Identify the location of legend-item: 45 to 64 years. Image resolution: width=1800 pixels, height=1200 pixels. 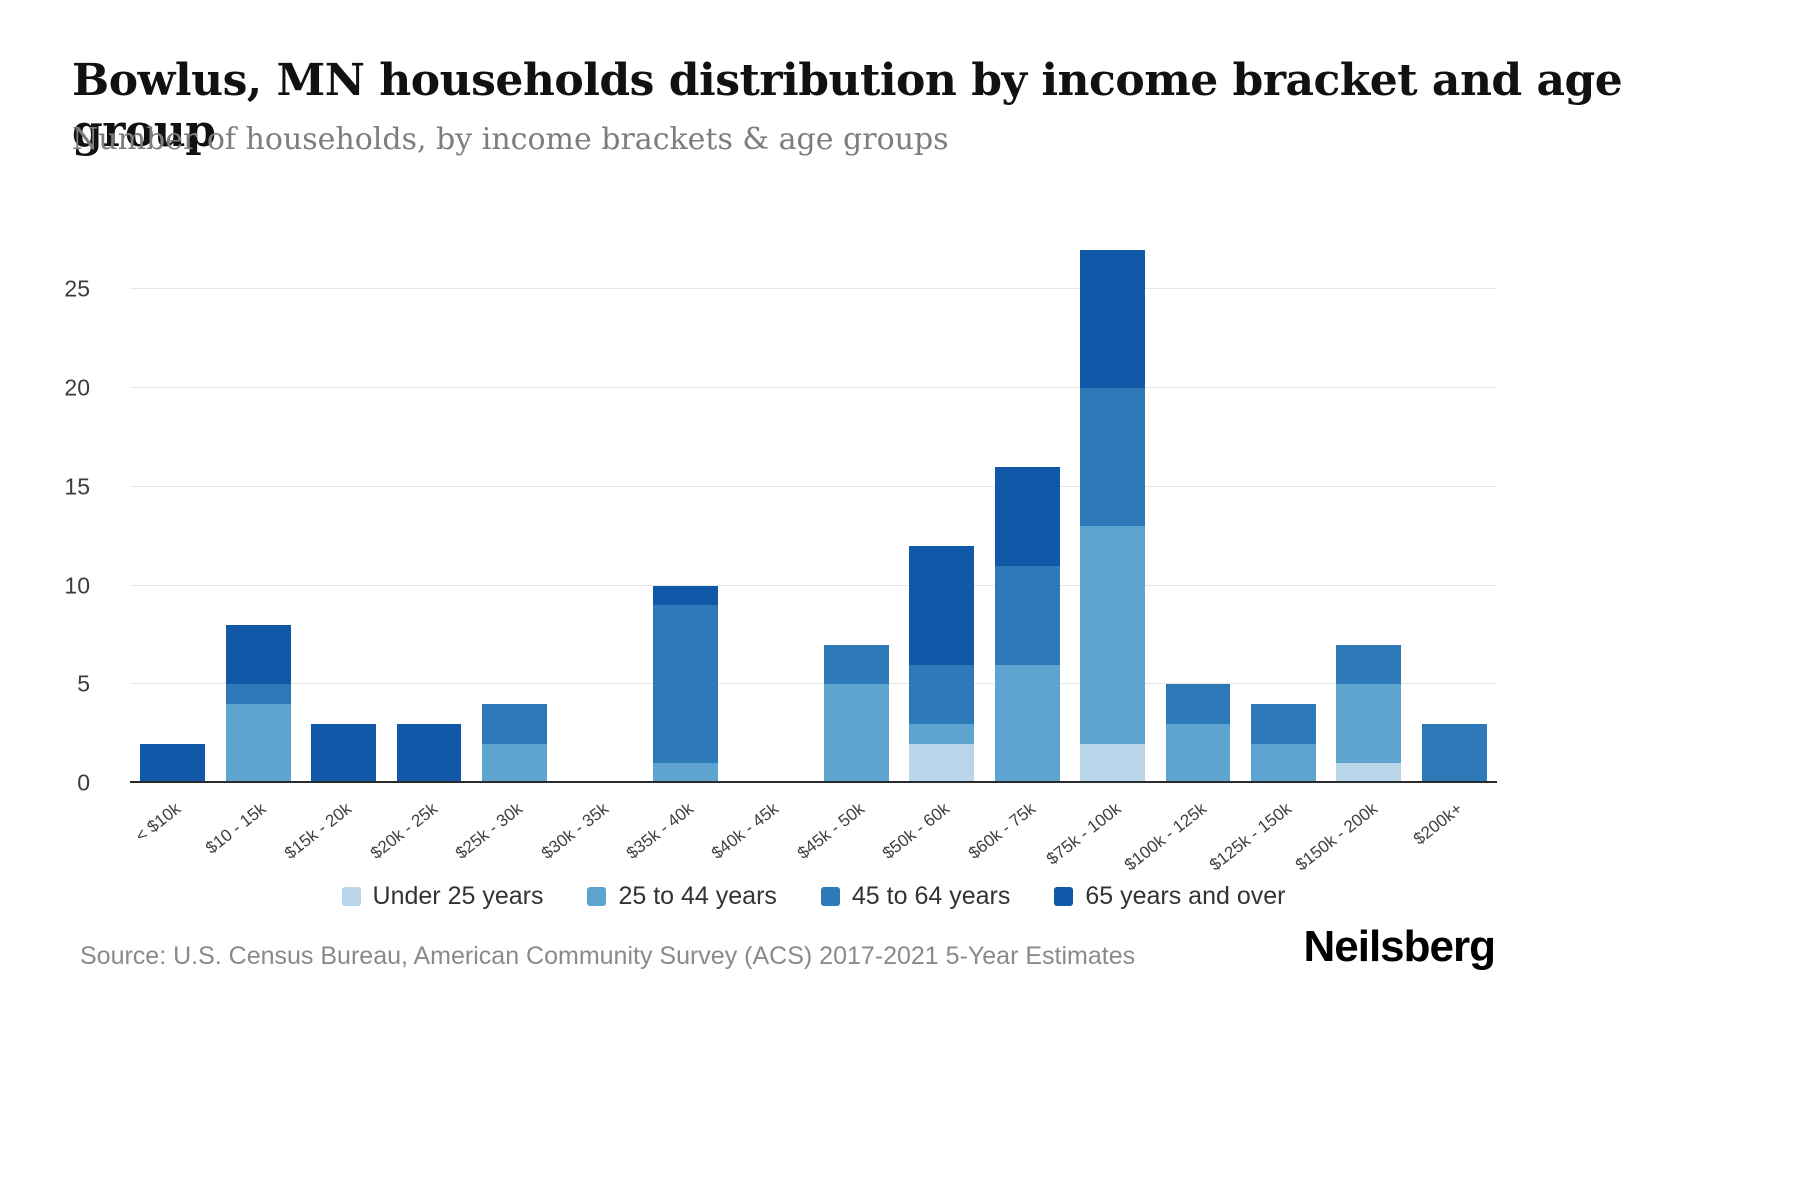
(915, 896).